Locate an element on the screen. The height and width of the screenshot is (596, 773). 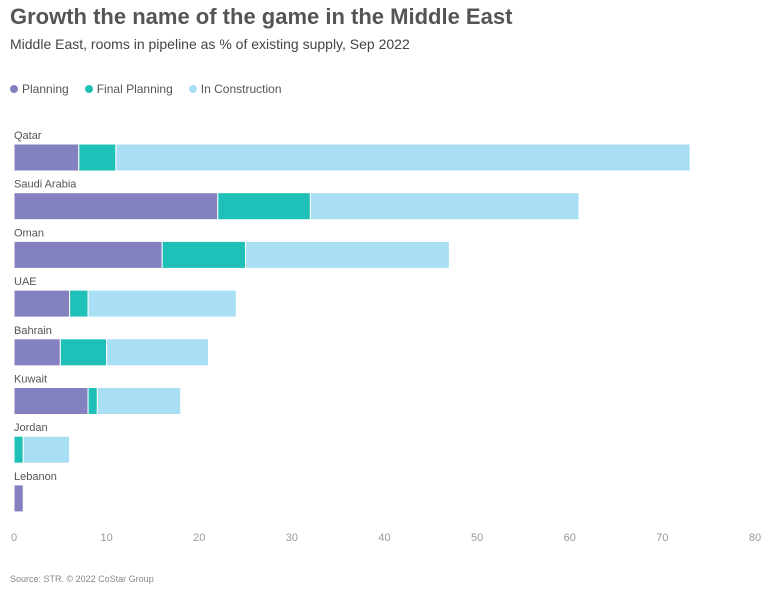
bar-saudi-arabia-planning is located at coordinates (116, 206).